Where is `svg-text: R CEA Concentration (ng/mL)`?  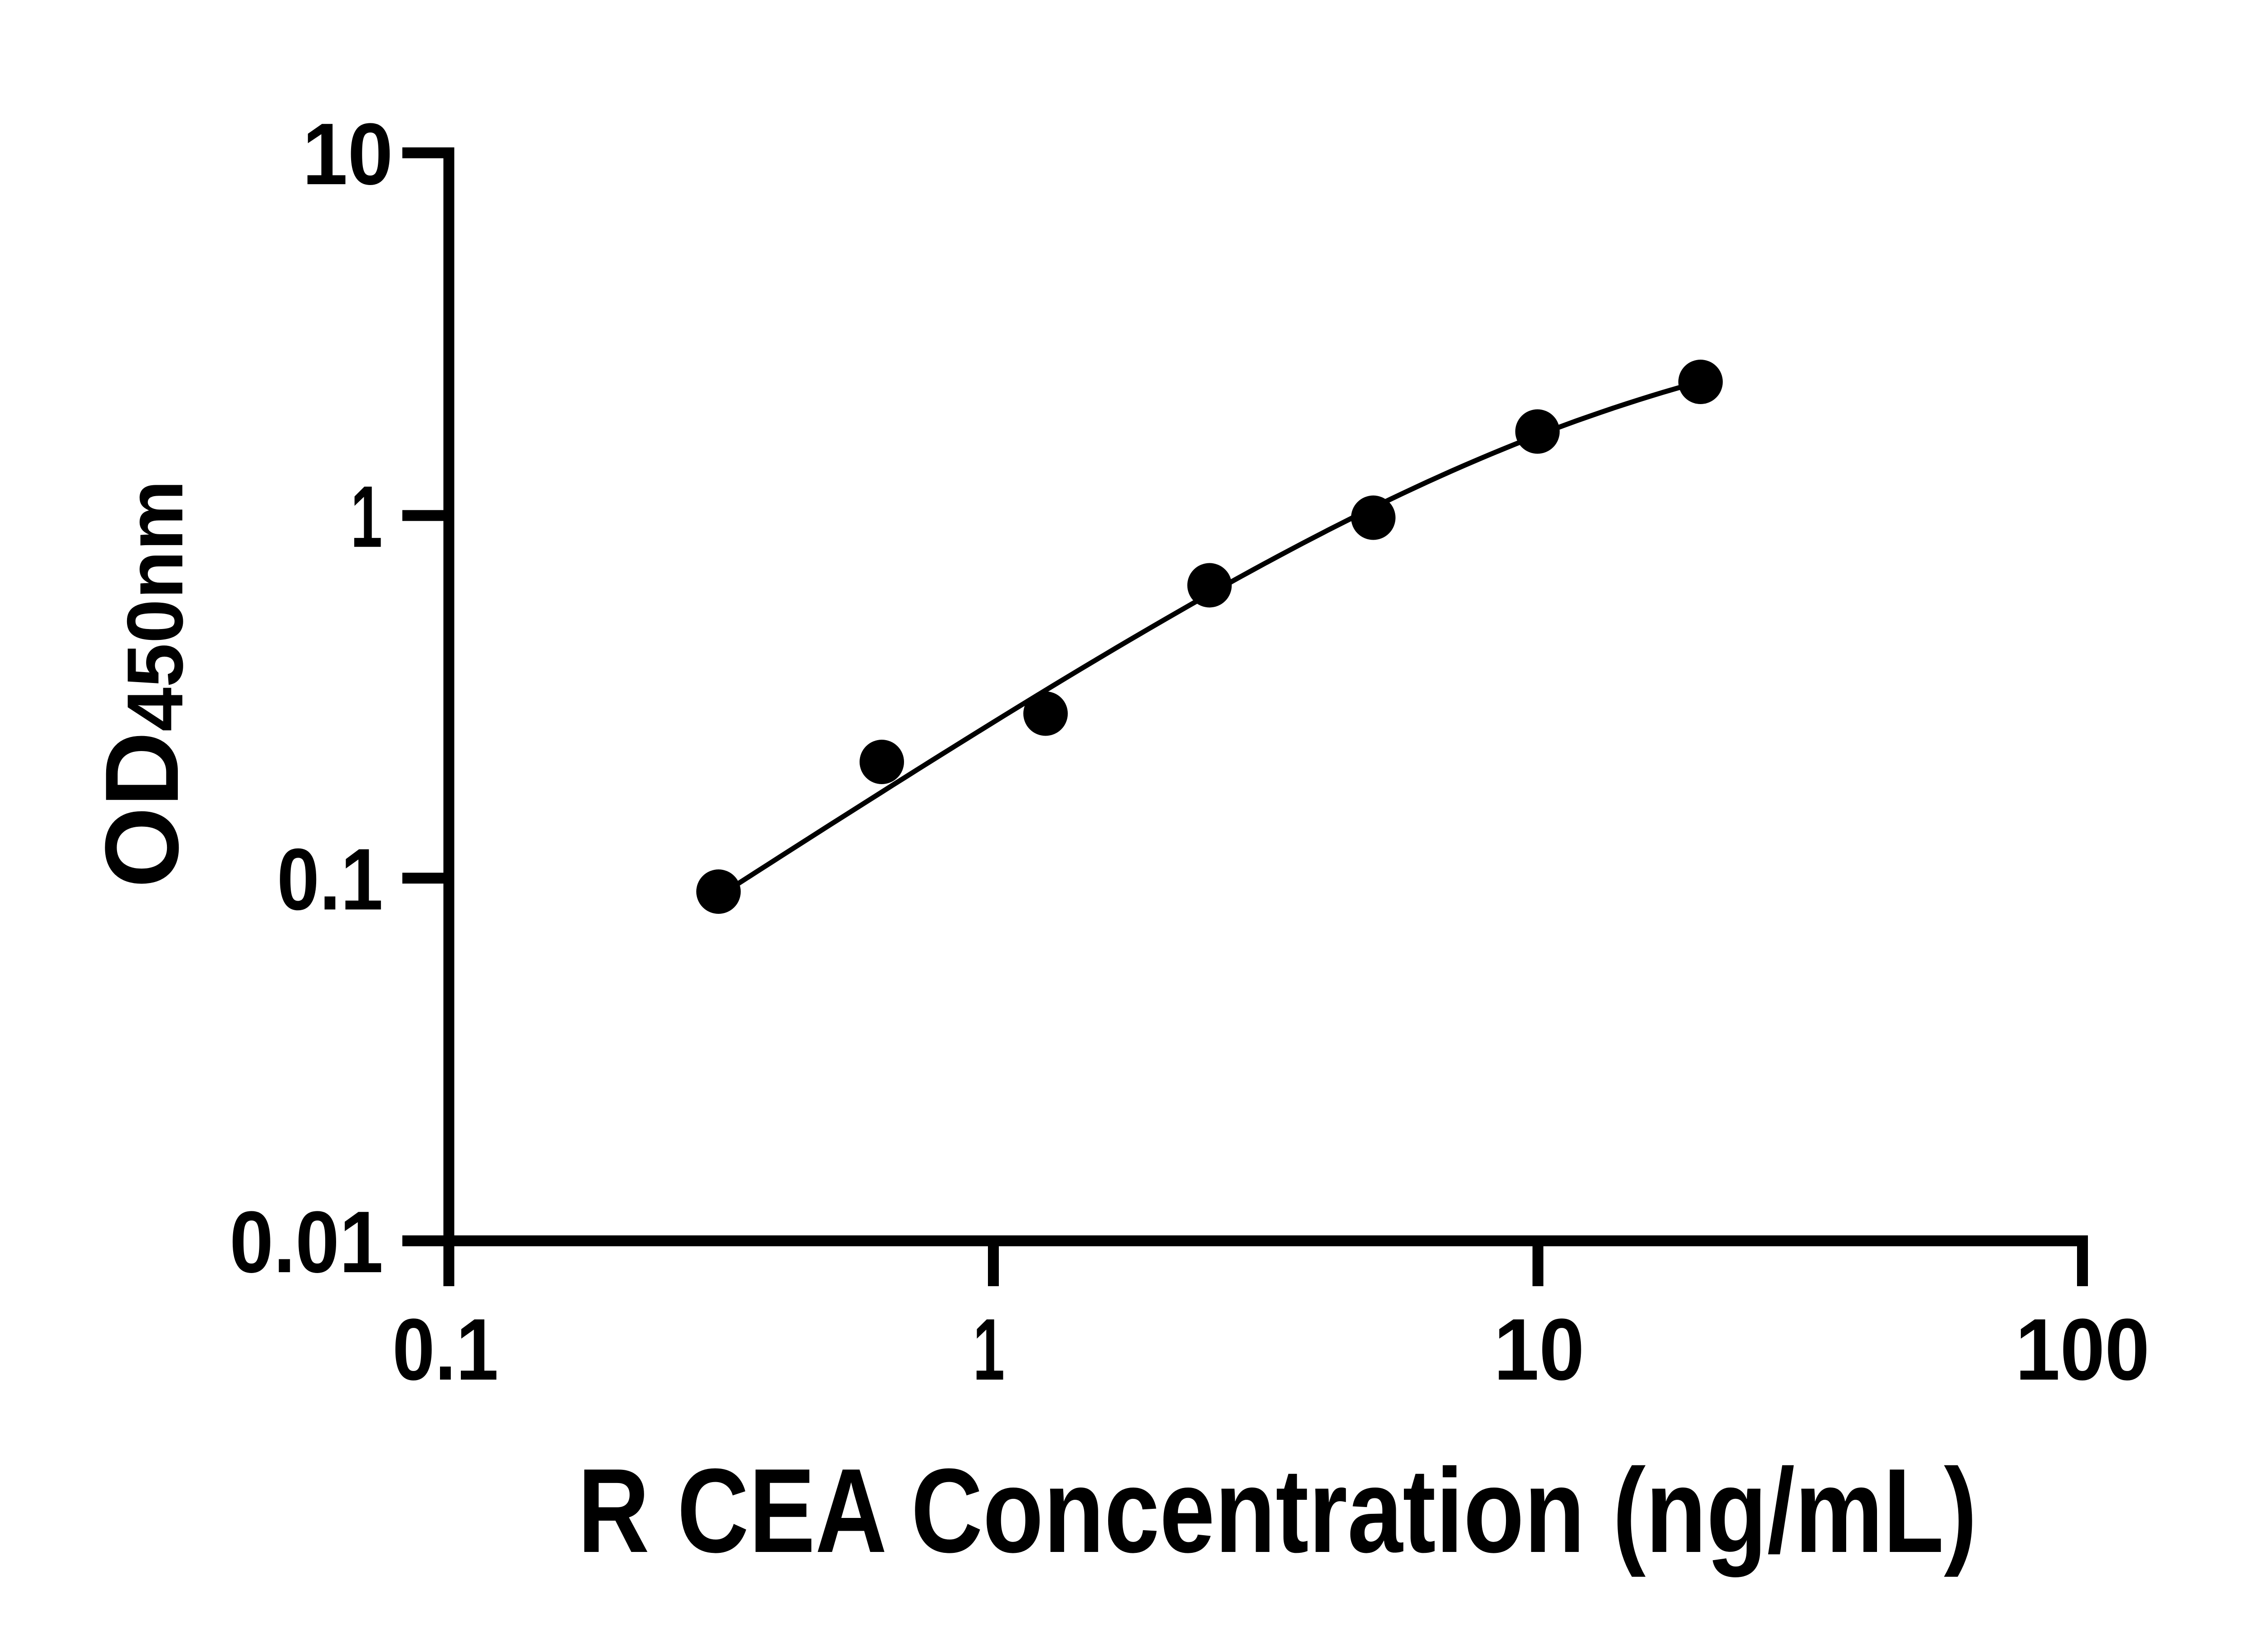 svg-text: R CEA Concentration (ng/mL) is located at coordinates (1278, 1511).